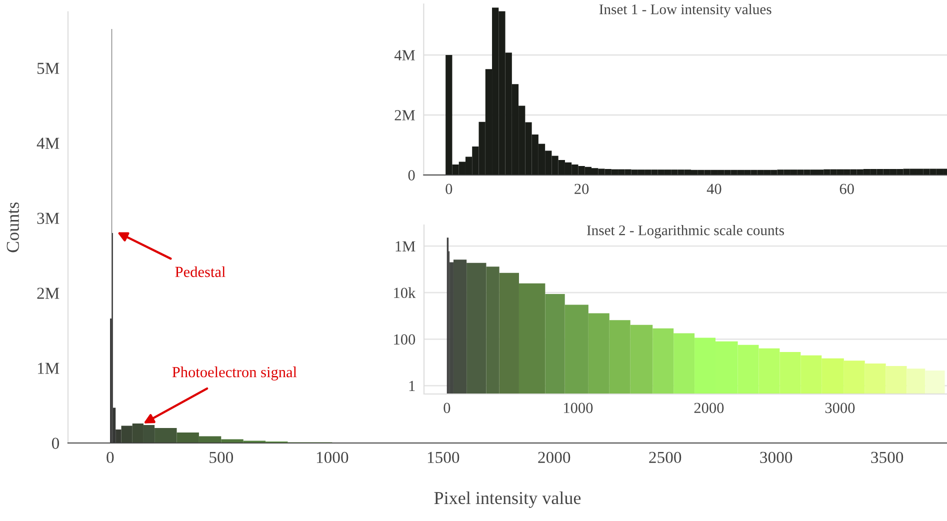  I want to click on annotation: Photoelectron signal, so click(234, 373).